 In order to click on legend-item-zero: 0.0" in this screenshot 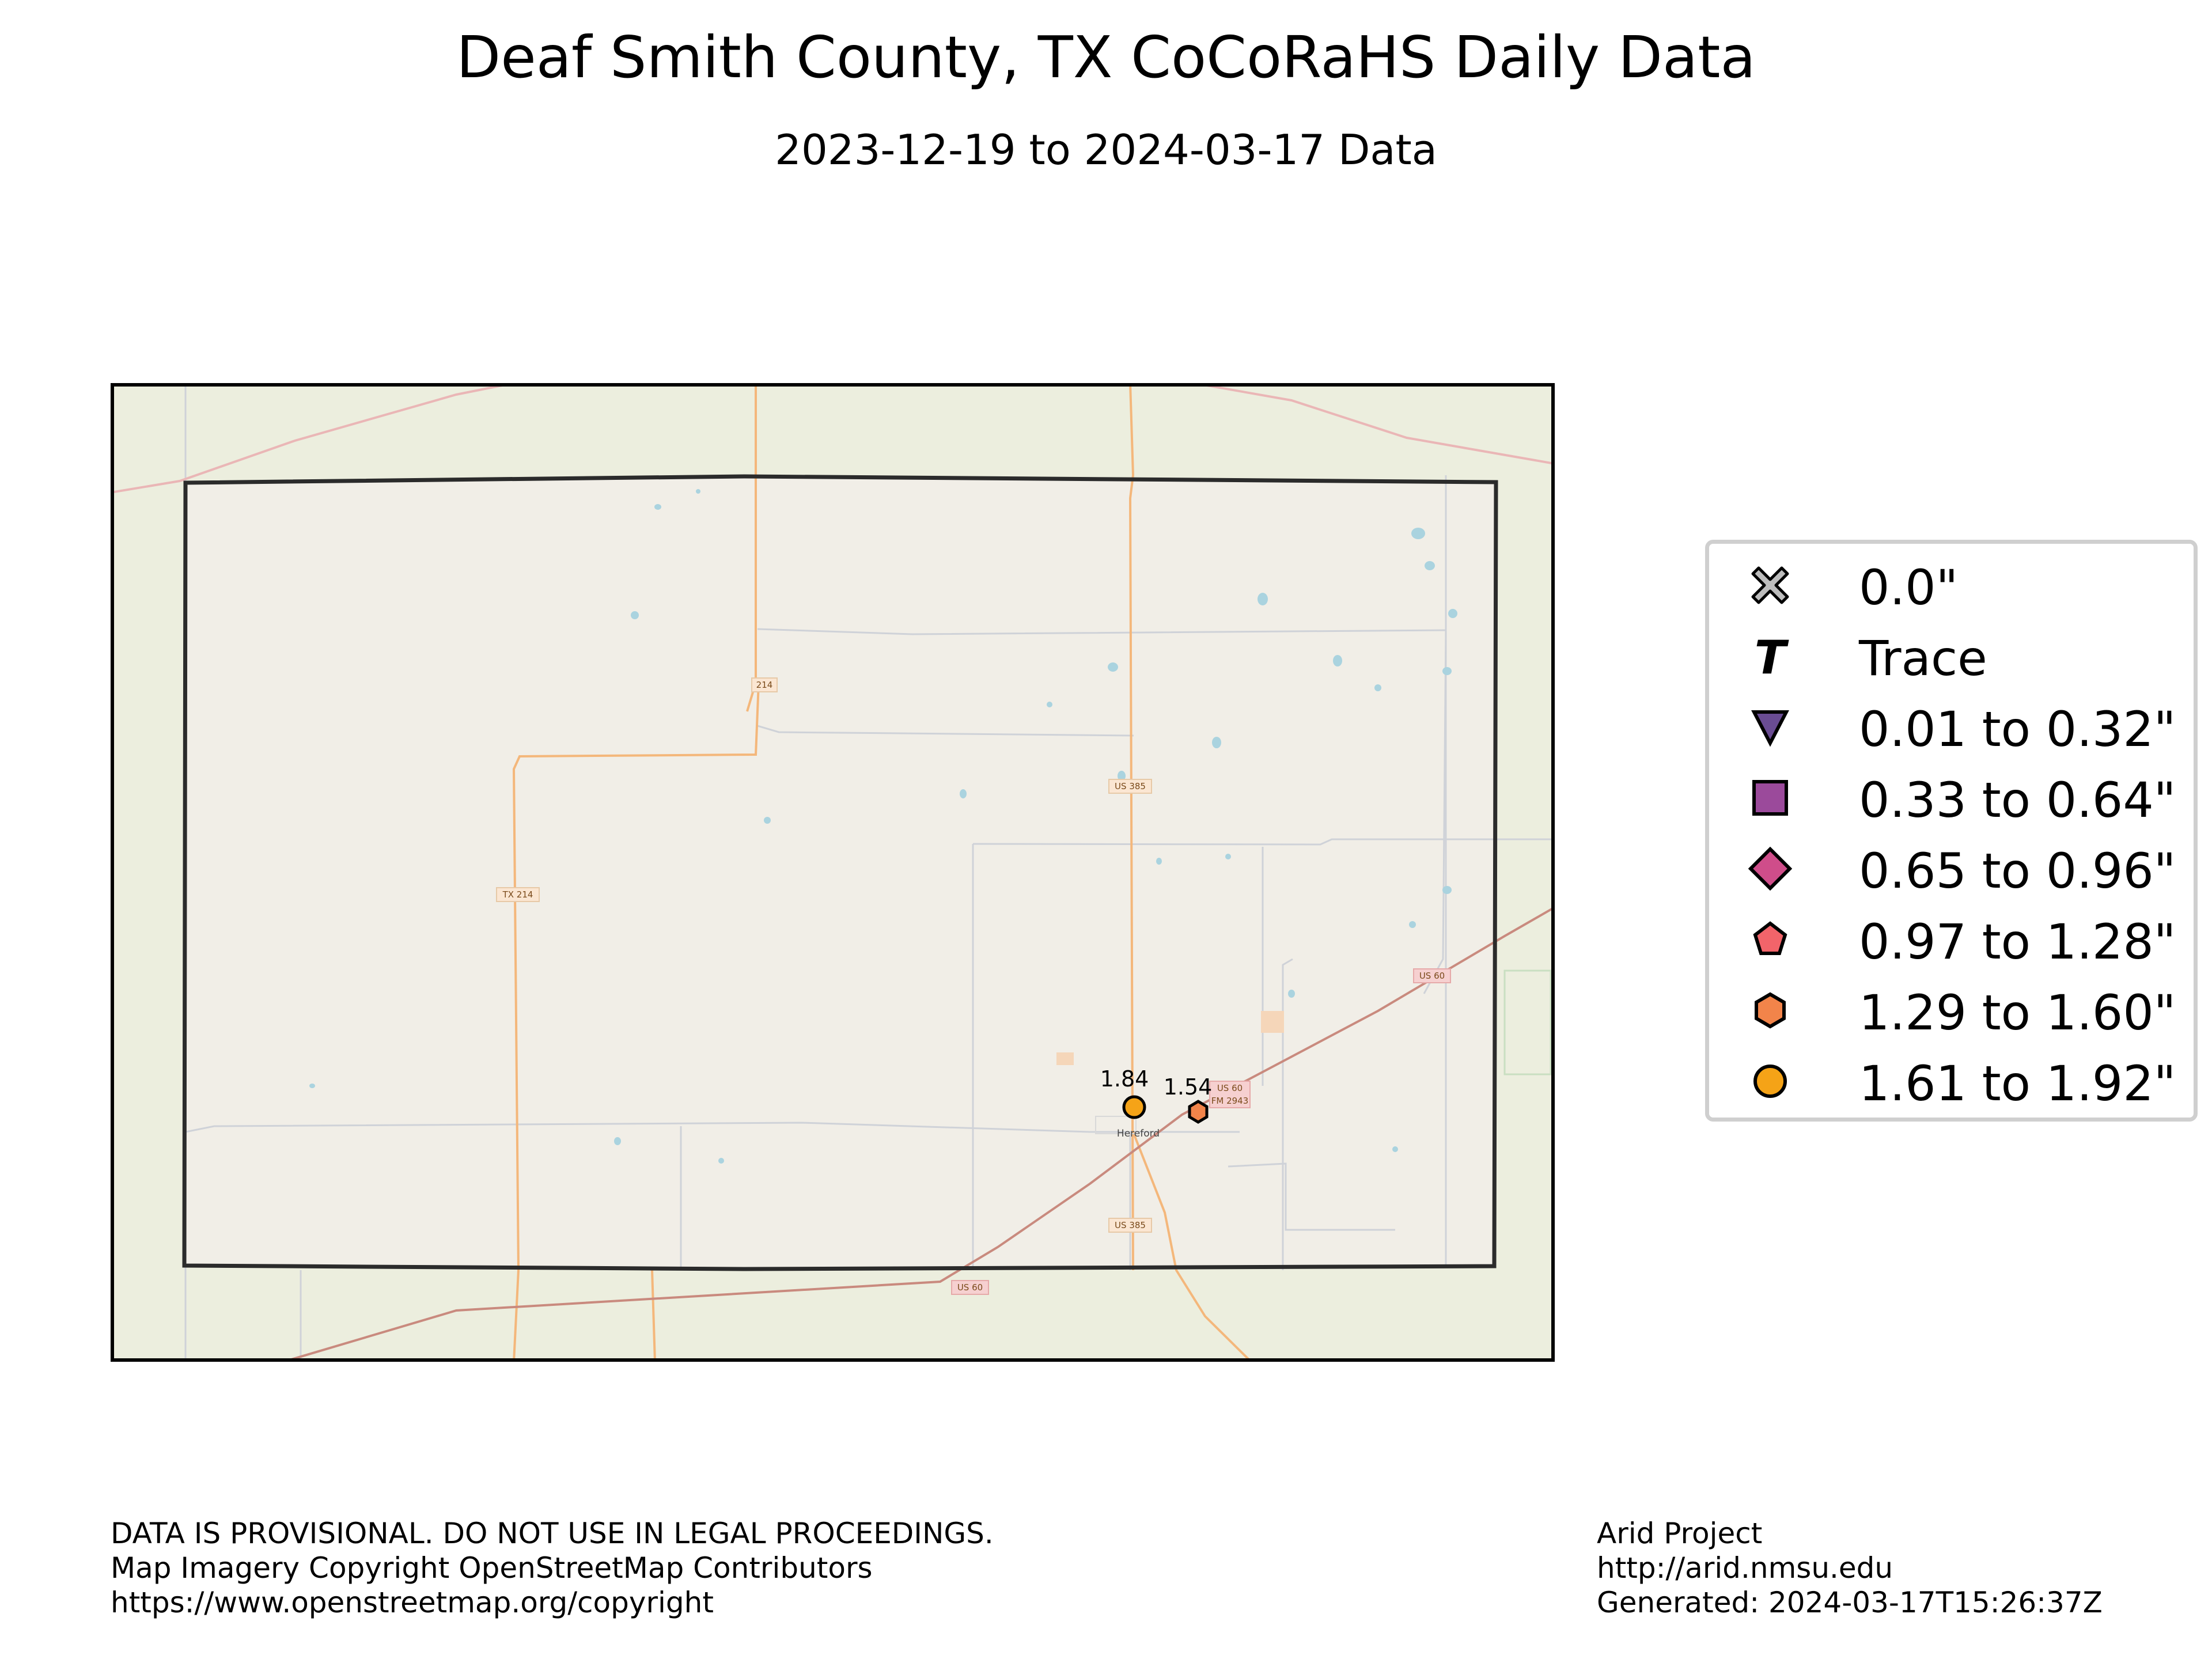, I will do `click(1951, 585)`.